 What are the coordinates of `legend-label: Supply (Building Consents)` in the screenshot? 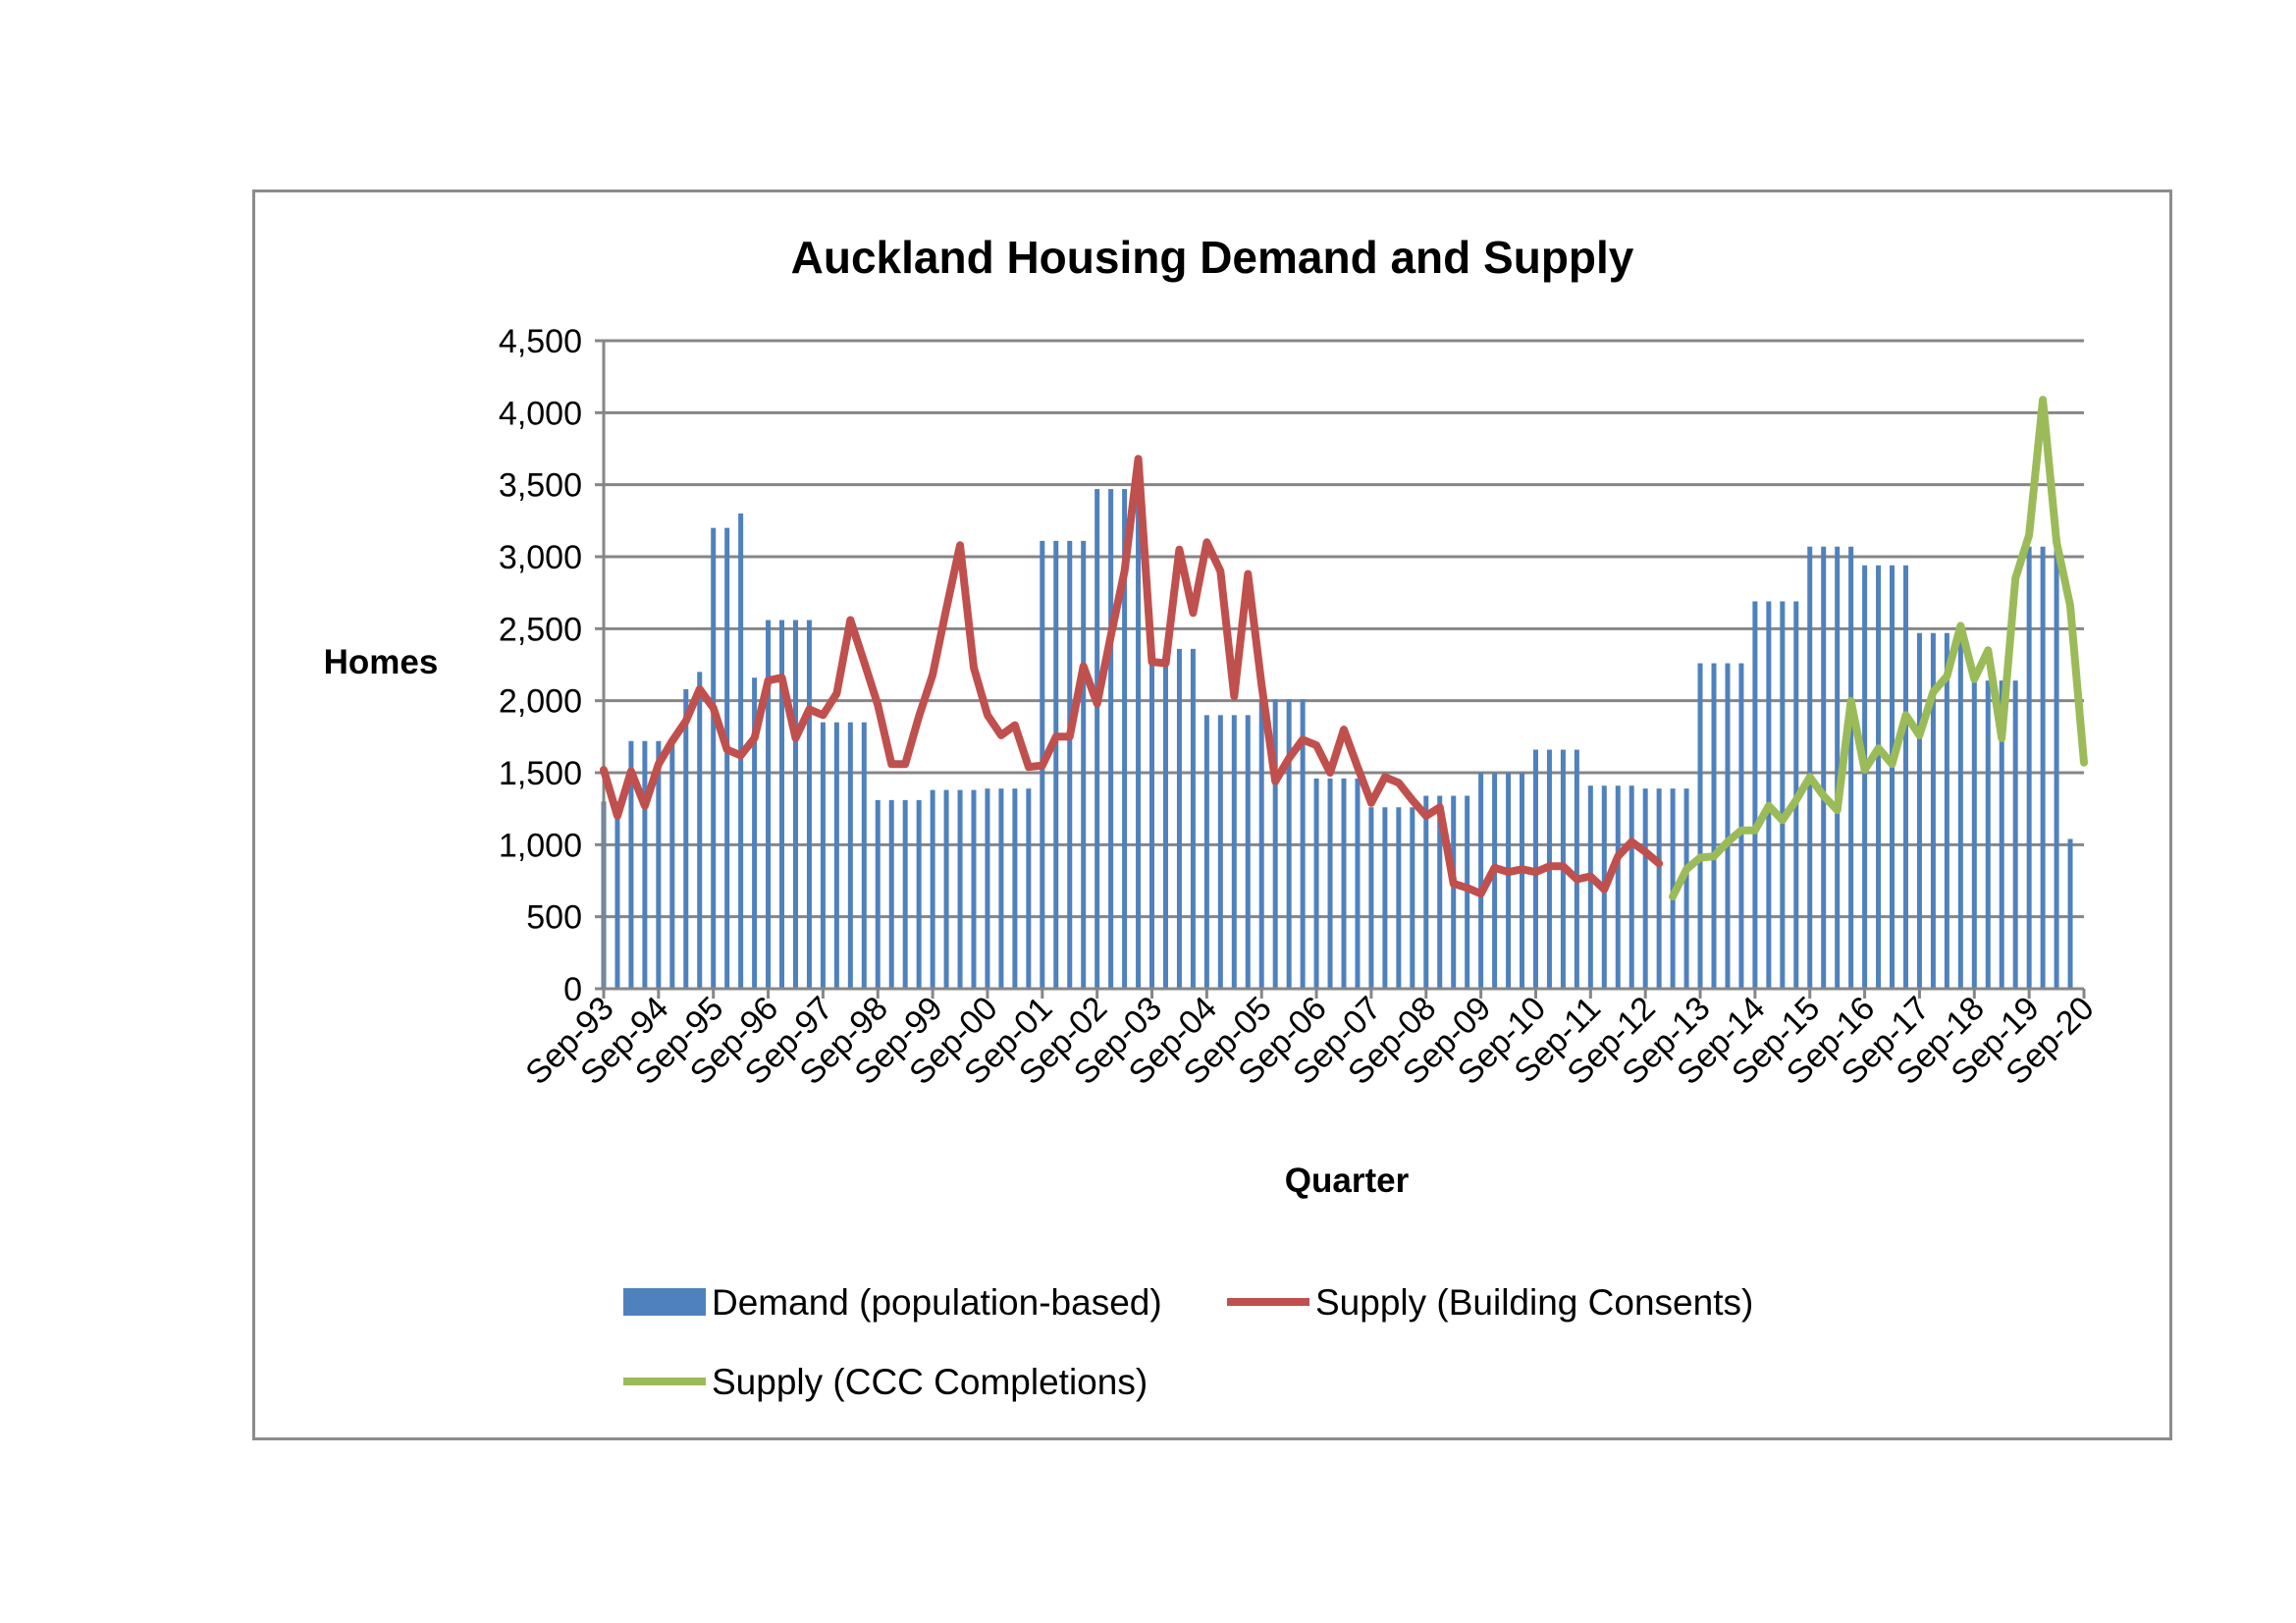 It's located at (1534, 1302).